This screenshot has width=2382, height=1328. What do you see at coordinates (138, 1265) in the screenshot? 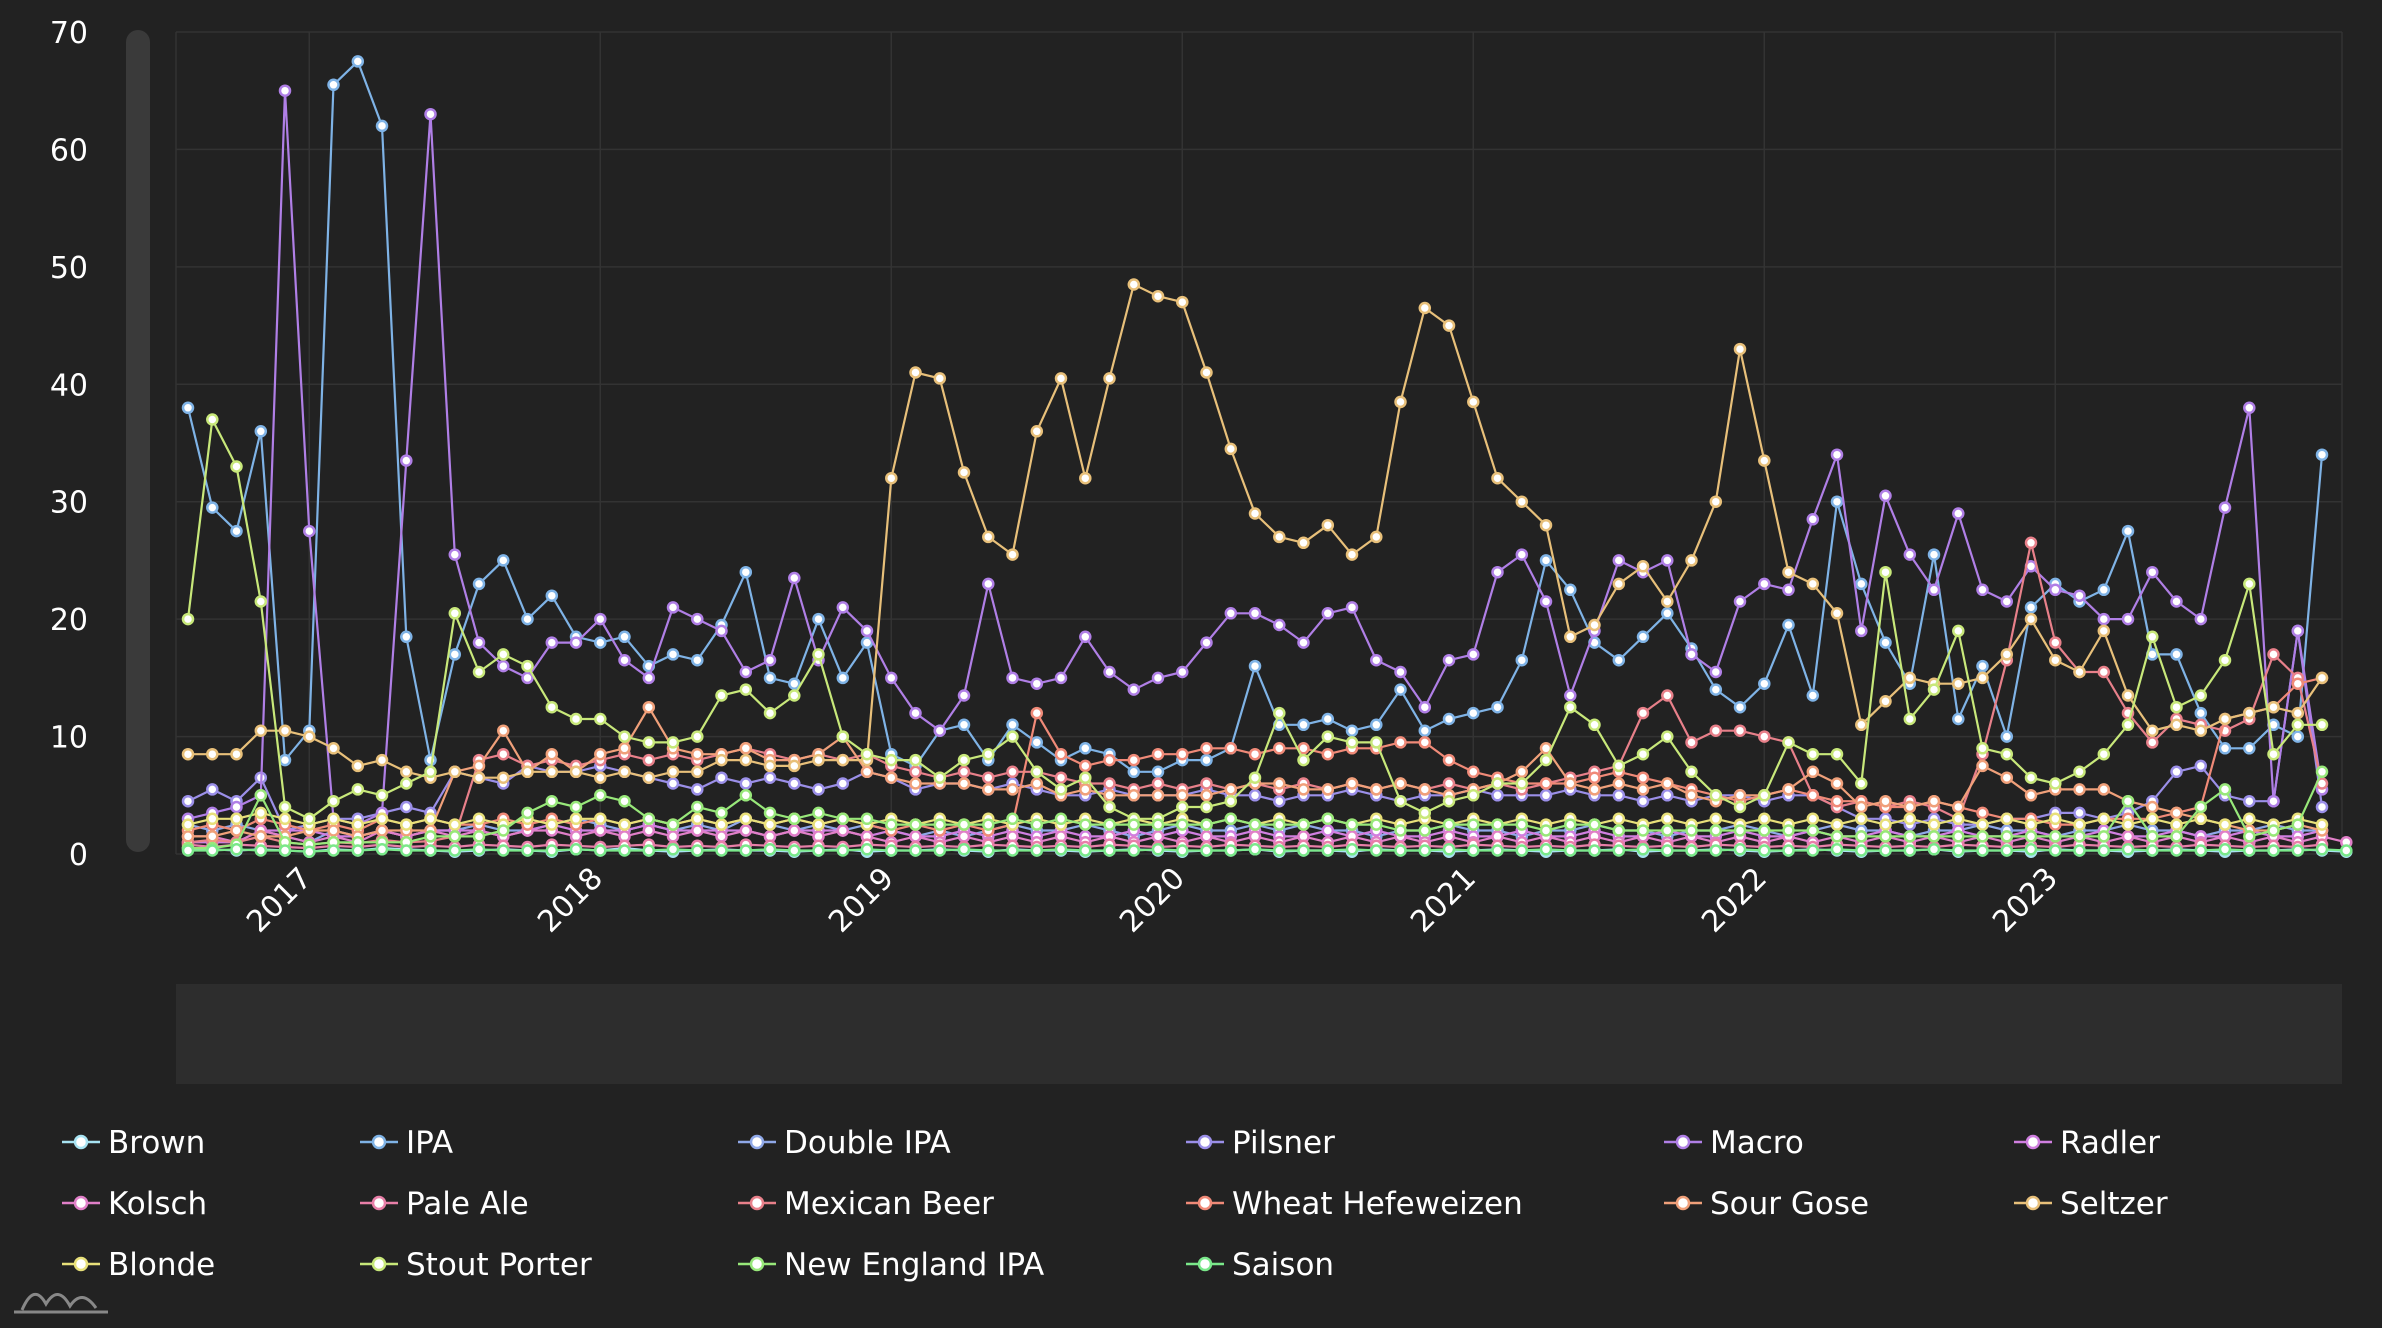
I see `legend-item: Blonde` at bounding box center [138, 1265].